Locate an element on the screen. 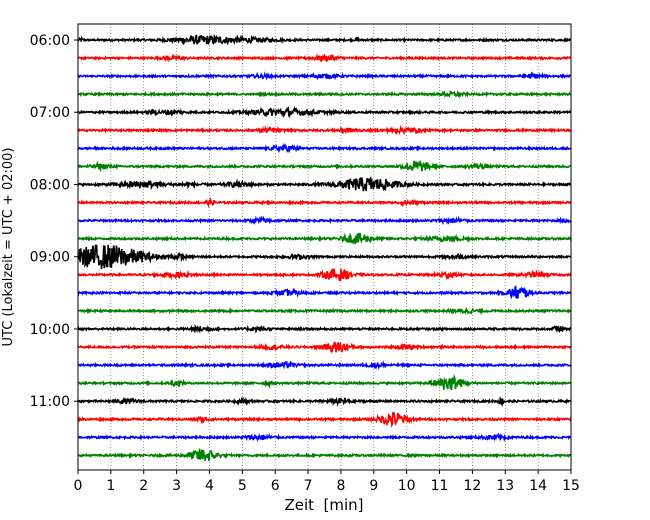 The width and height of the screenshot is (650, 520). x-tick-label: 0 is located at coordinates (78, 486).